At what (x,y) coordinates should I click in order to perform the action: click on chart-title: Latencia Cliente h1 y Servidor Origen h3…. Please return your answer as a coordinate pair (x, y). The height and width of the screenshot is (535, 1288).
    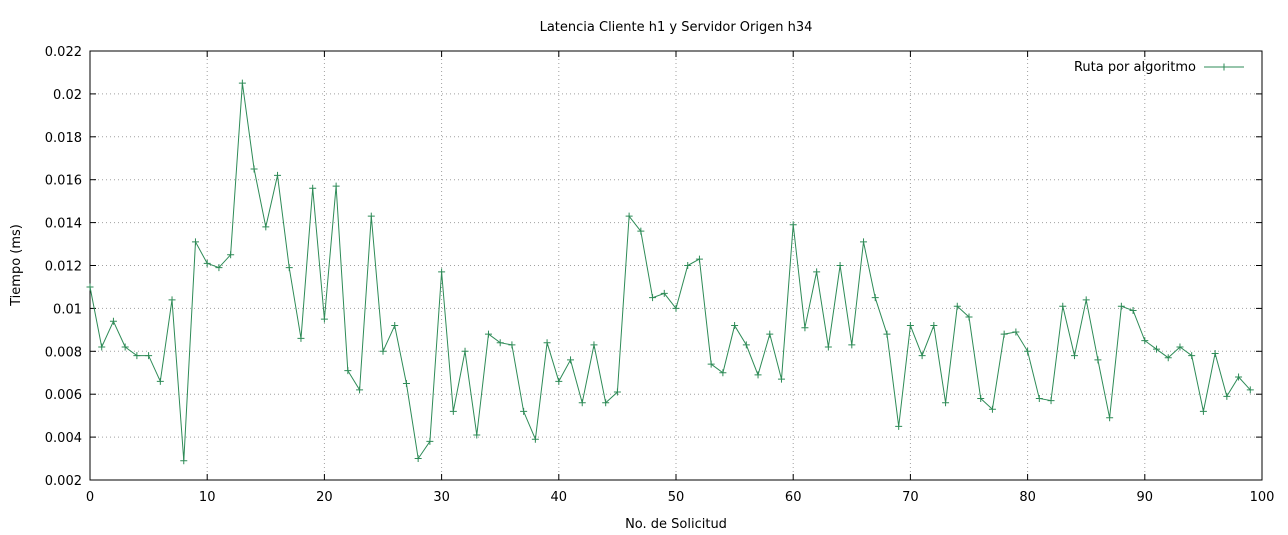
    Looking at the image, I should click on (676, 27).